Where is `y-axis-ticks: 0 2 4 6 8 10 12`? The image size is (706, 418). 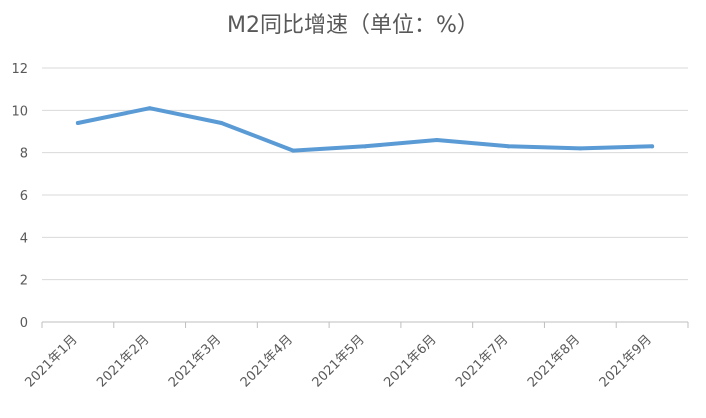
y-axis-ticks: 0 2 4 6 8 10 12 is located at coordinates (19, 196).